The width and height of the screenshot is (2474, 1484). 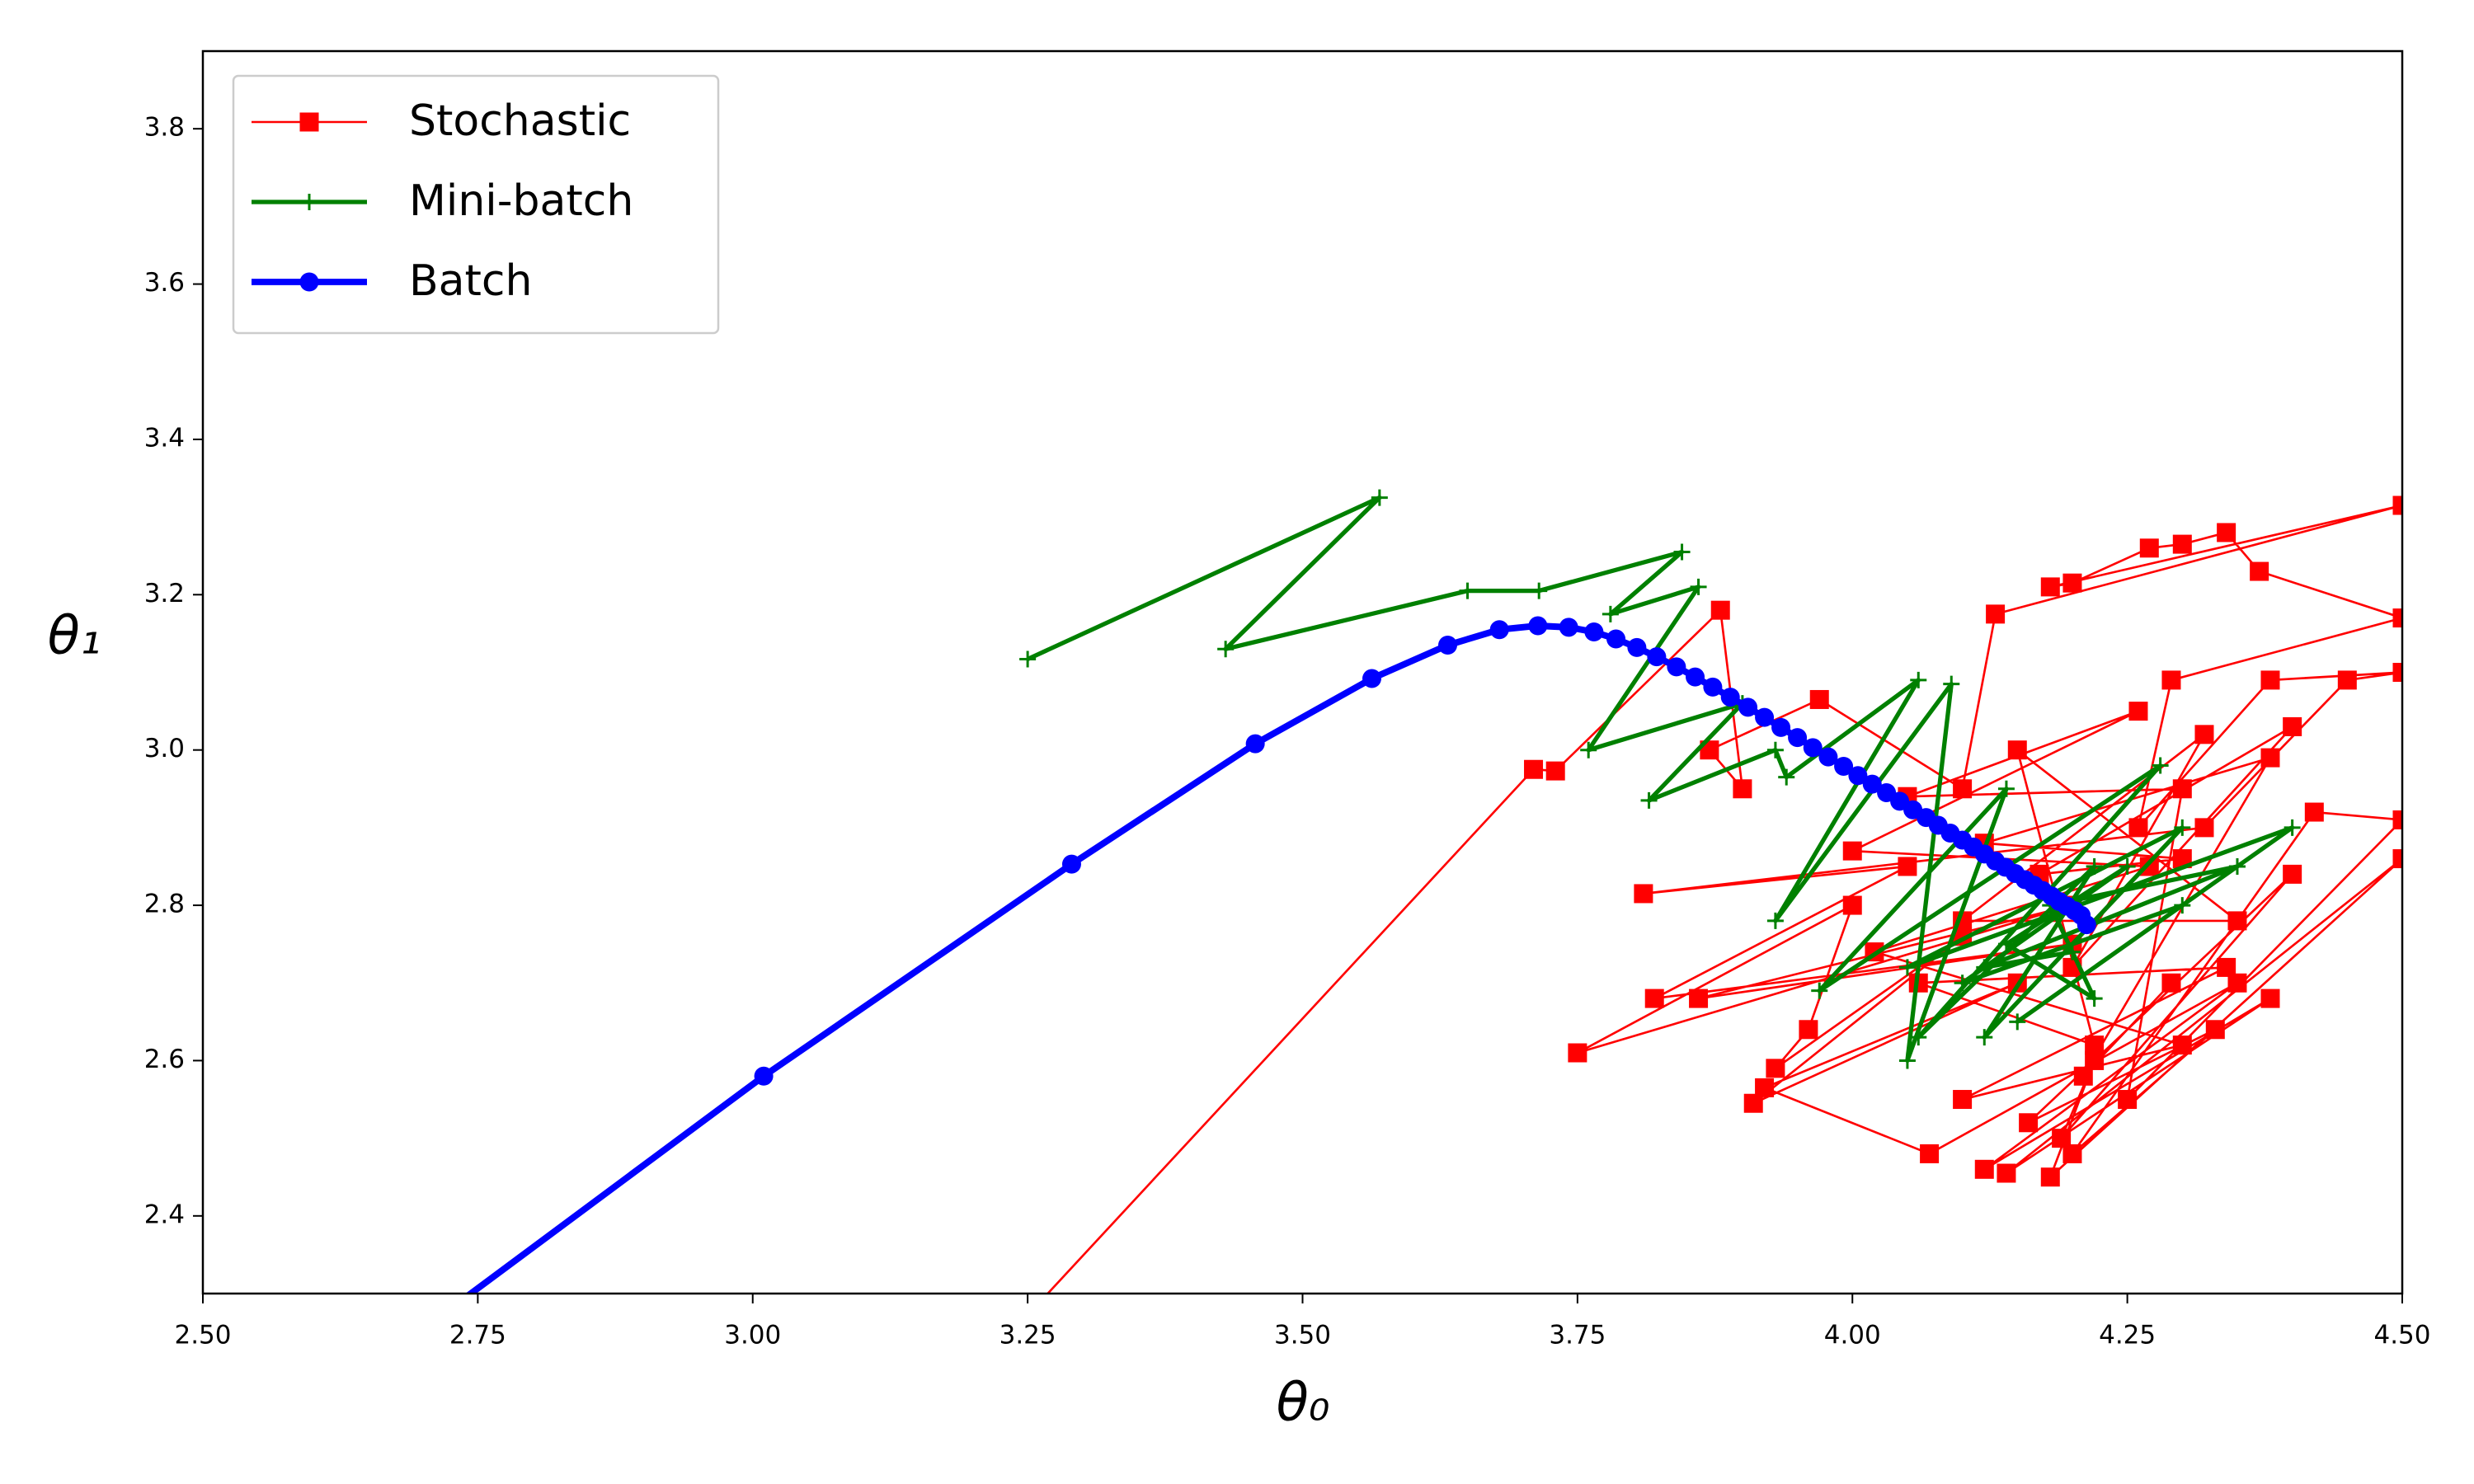 I want to click on legend-label: Stochastic, so click(x=520, y=121).